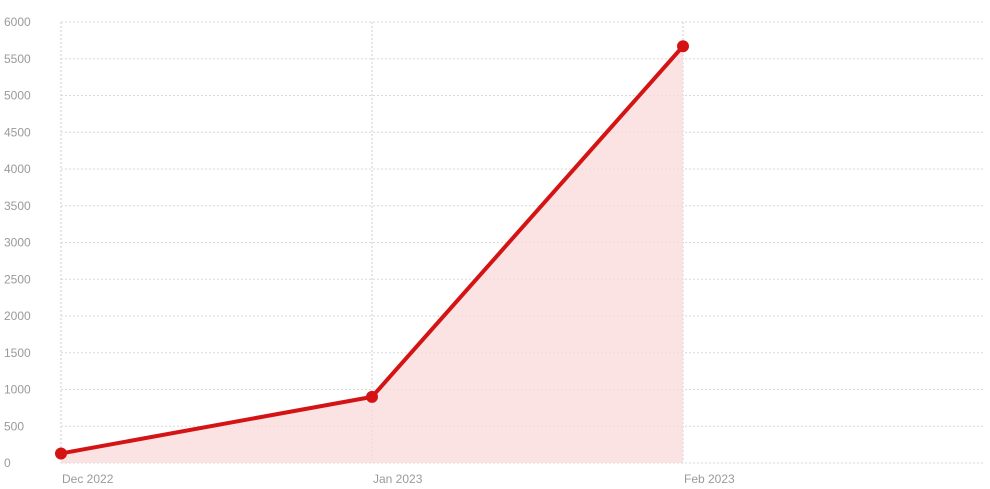 This screenshot has width=990, height=489. Describe the element at coordinates (216, 425) in the screenshot. I see `series-line-segment` at that location.